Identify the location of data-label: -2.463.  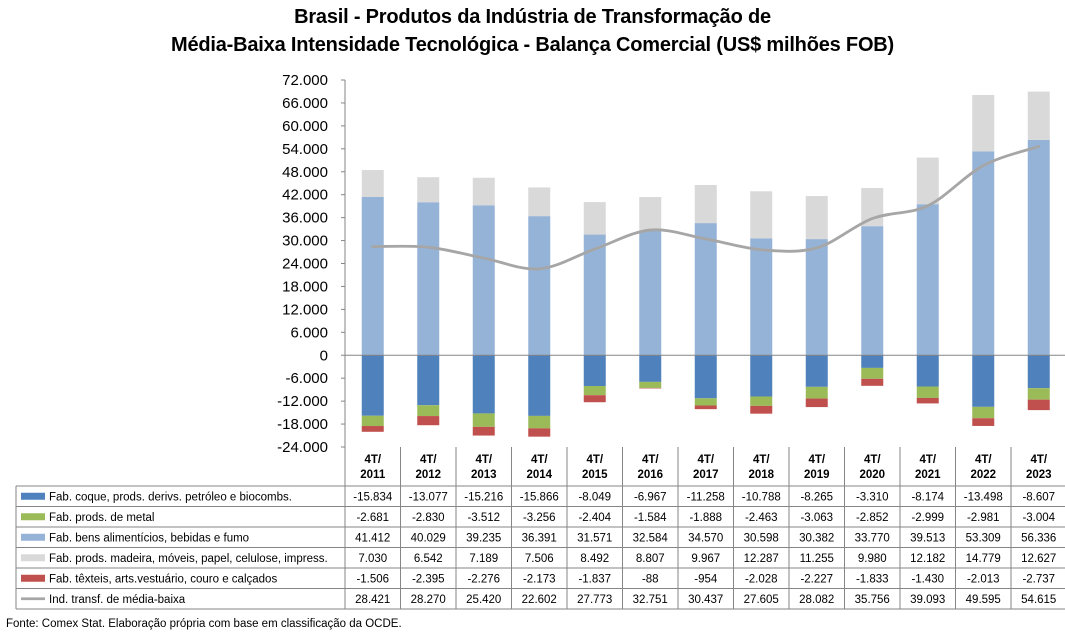
(761, 518).